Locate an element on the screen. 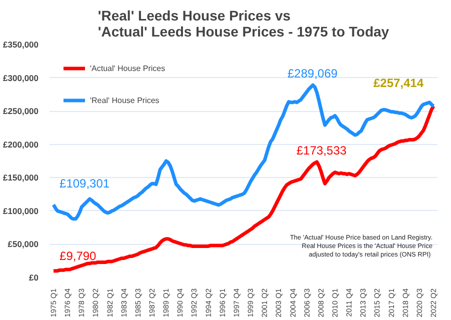 Image resolution: width=451 pixels, height=320 pixels. y-tick-label: £0 is located at coordinates (34, 277).